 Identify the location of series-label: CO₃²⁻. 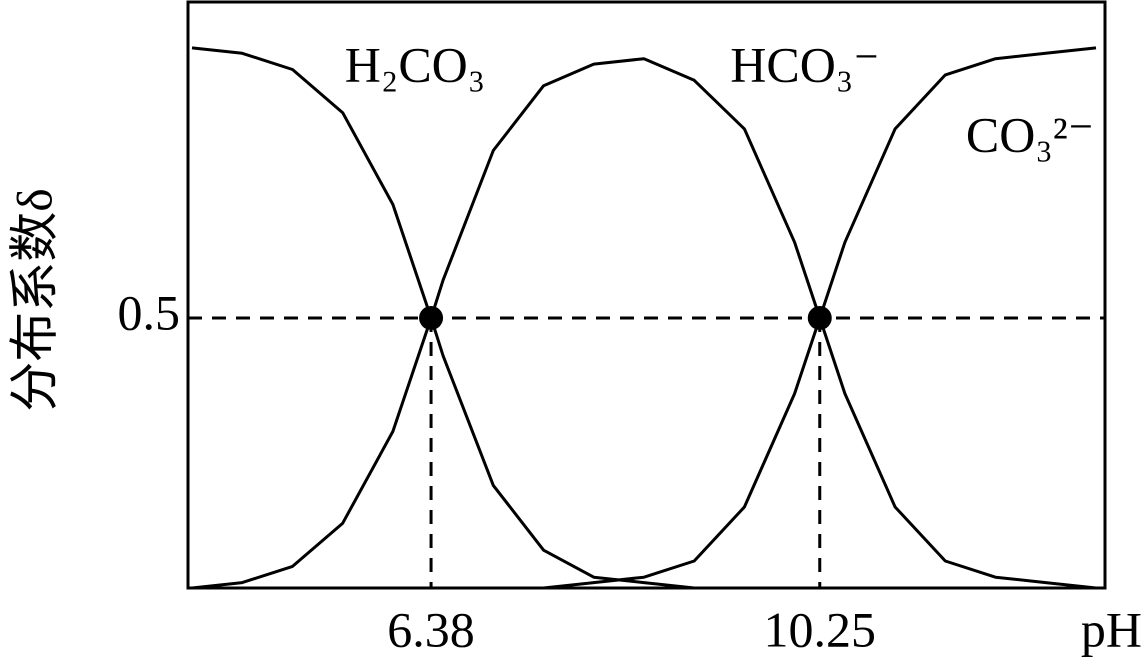
(1030, 134).